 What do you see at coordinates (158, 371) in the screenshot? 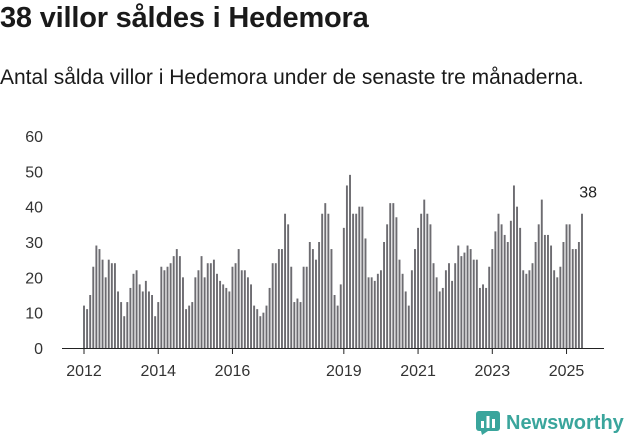
I see `x-tick-label: 2014` at bounding box center [158, 371].